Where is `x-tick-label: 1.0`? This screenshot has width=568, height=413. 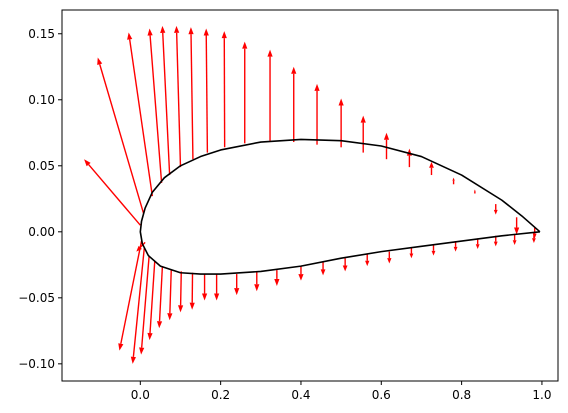 x-tick-label: 1.0 is located at coordinates (541, 395).